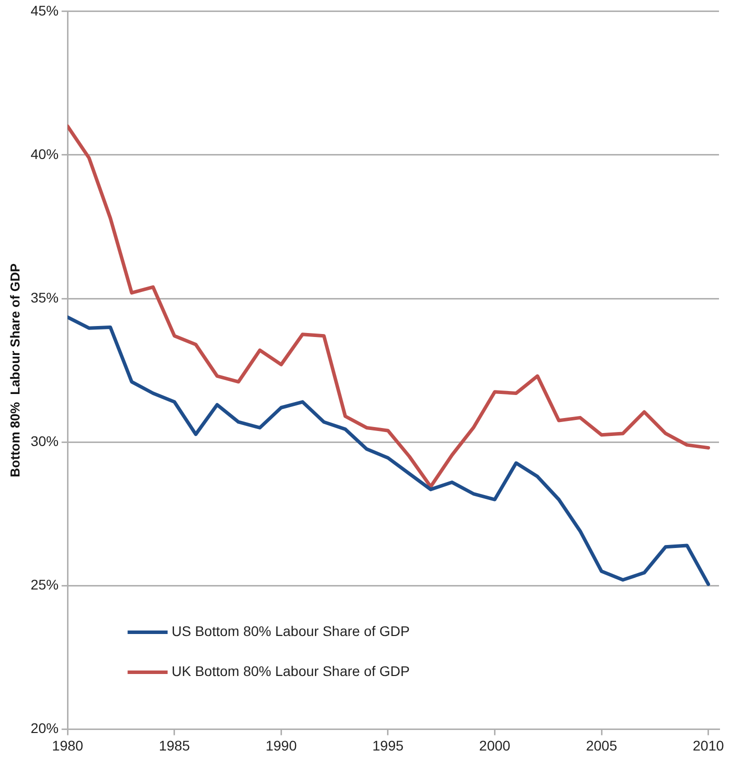  I want to click on x-tick-label: 1990, so click(281, 745).